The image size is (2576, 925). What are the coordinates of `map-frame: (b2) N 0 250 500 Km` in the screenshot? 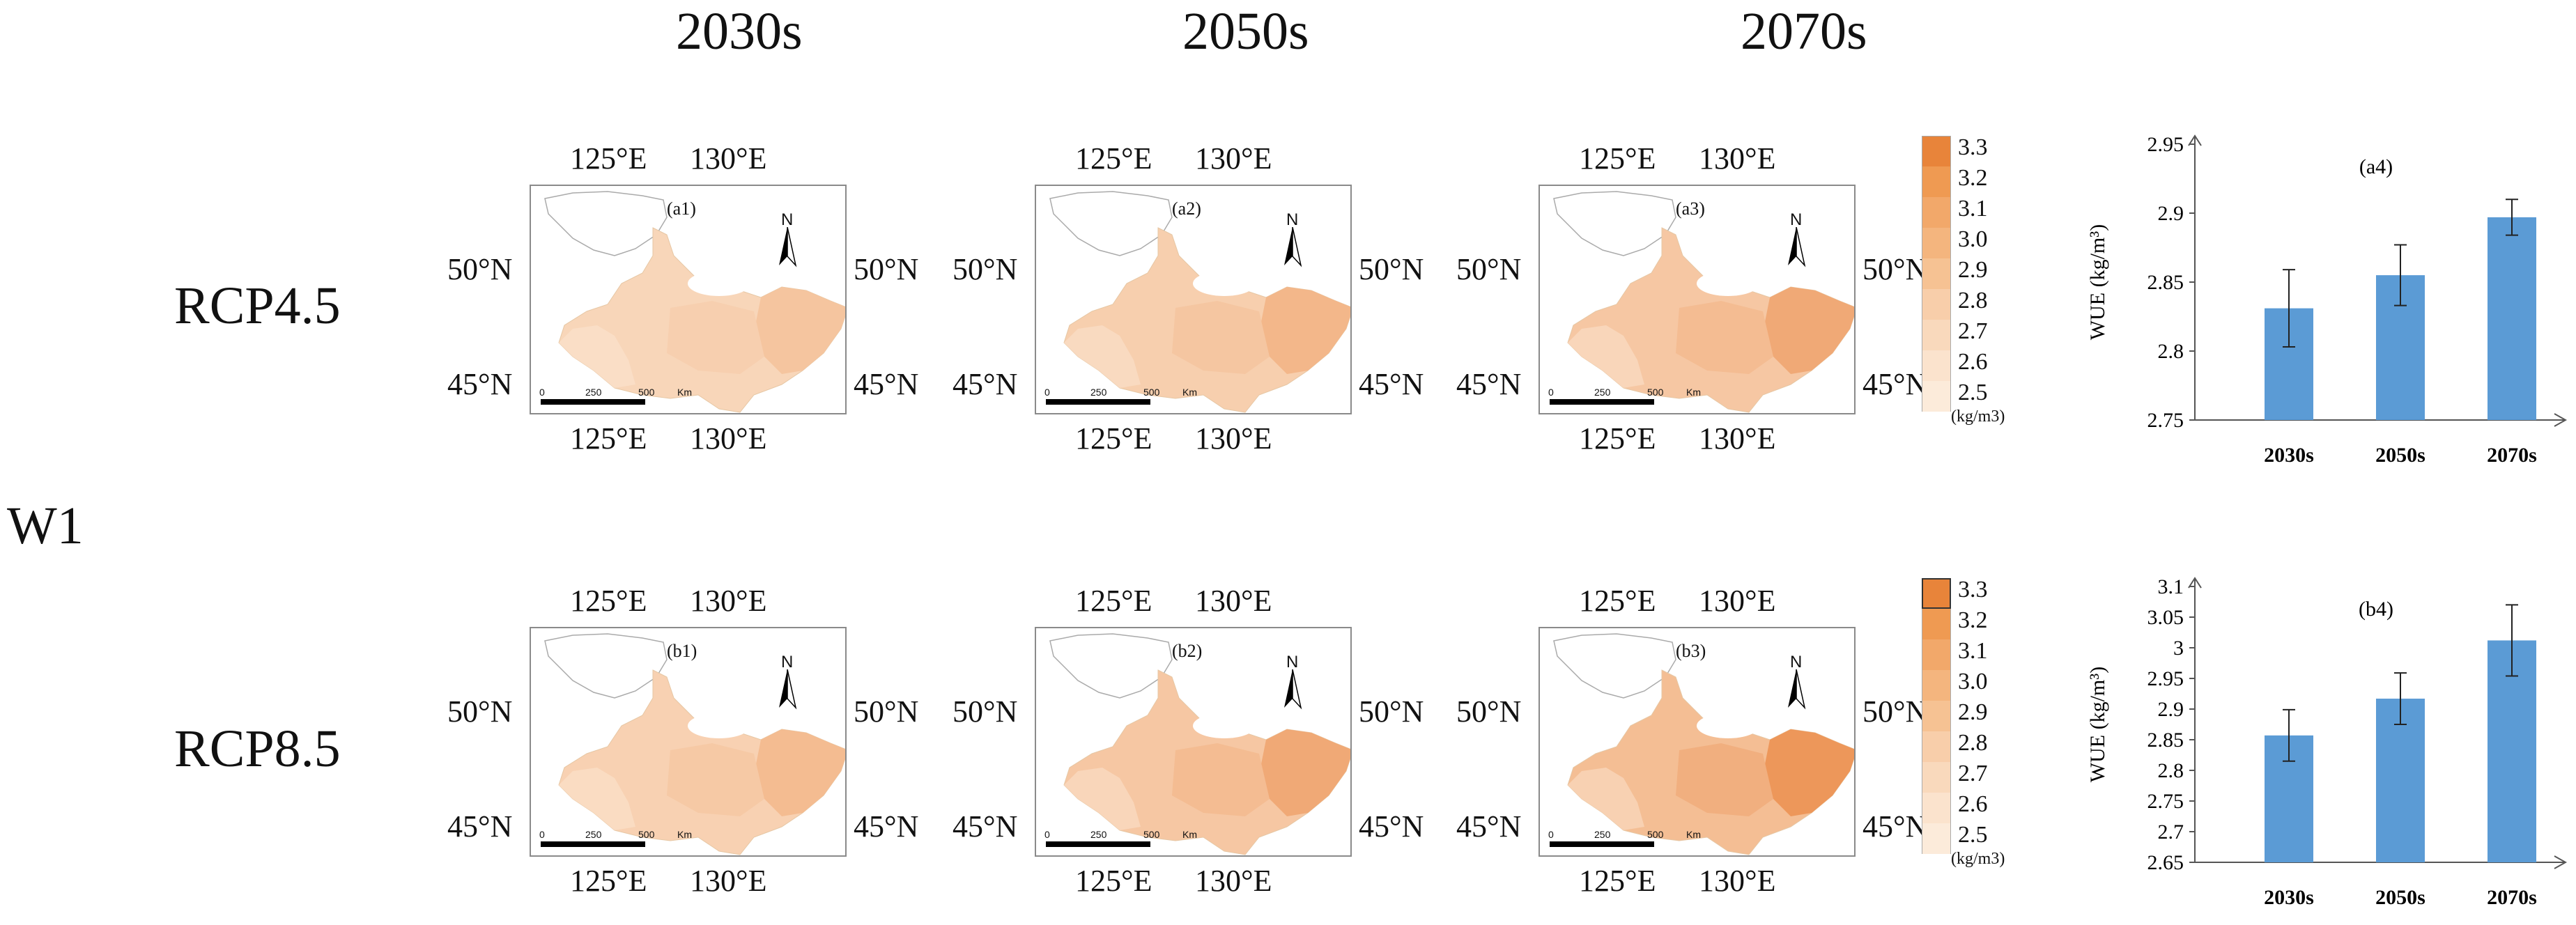 It's located at (1193, 742).